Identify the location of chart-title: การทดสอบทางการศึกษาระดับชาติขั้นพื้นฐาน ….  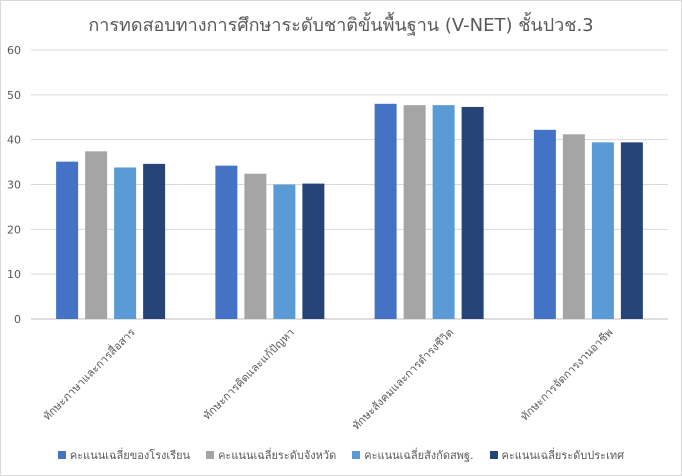
(341, 25).